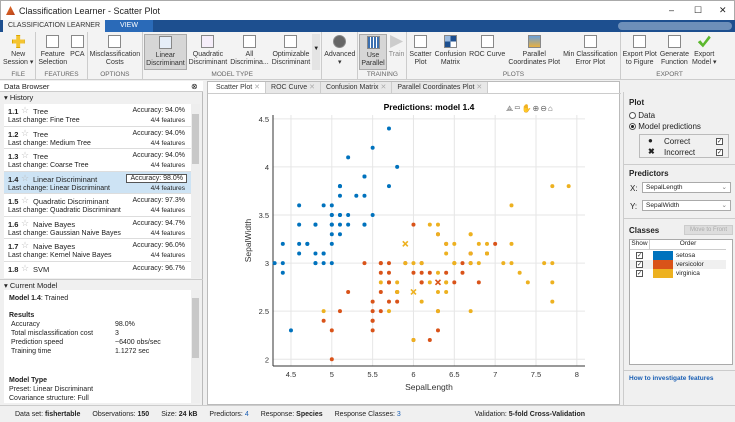 The height and width of the screenshot is (422, 735). Describe the element at coordinates (33, 285) in the screenshot. I see `current-model-label: Current Model` at that location.